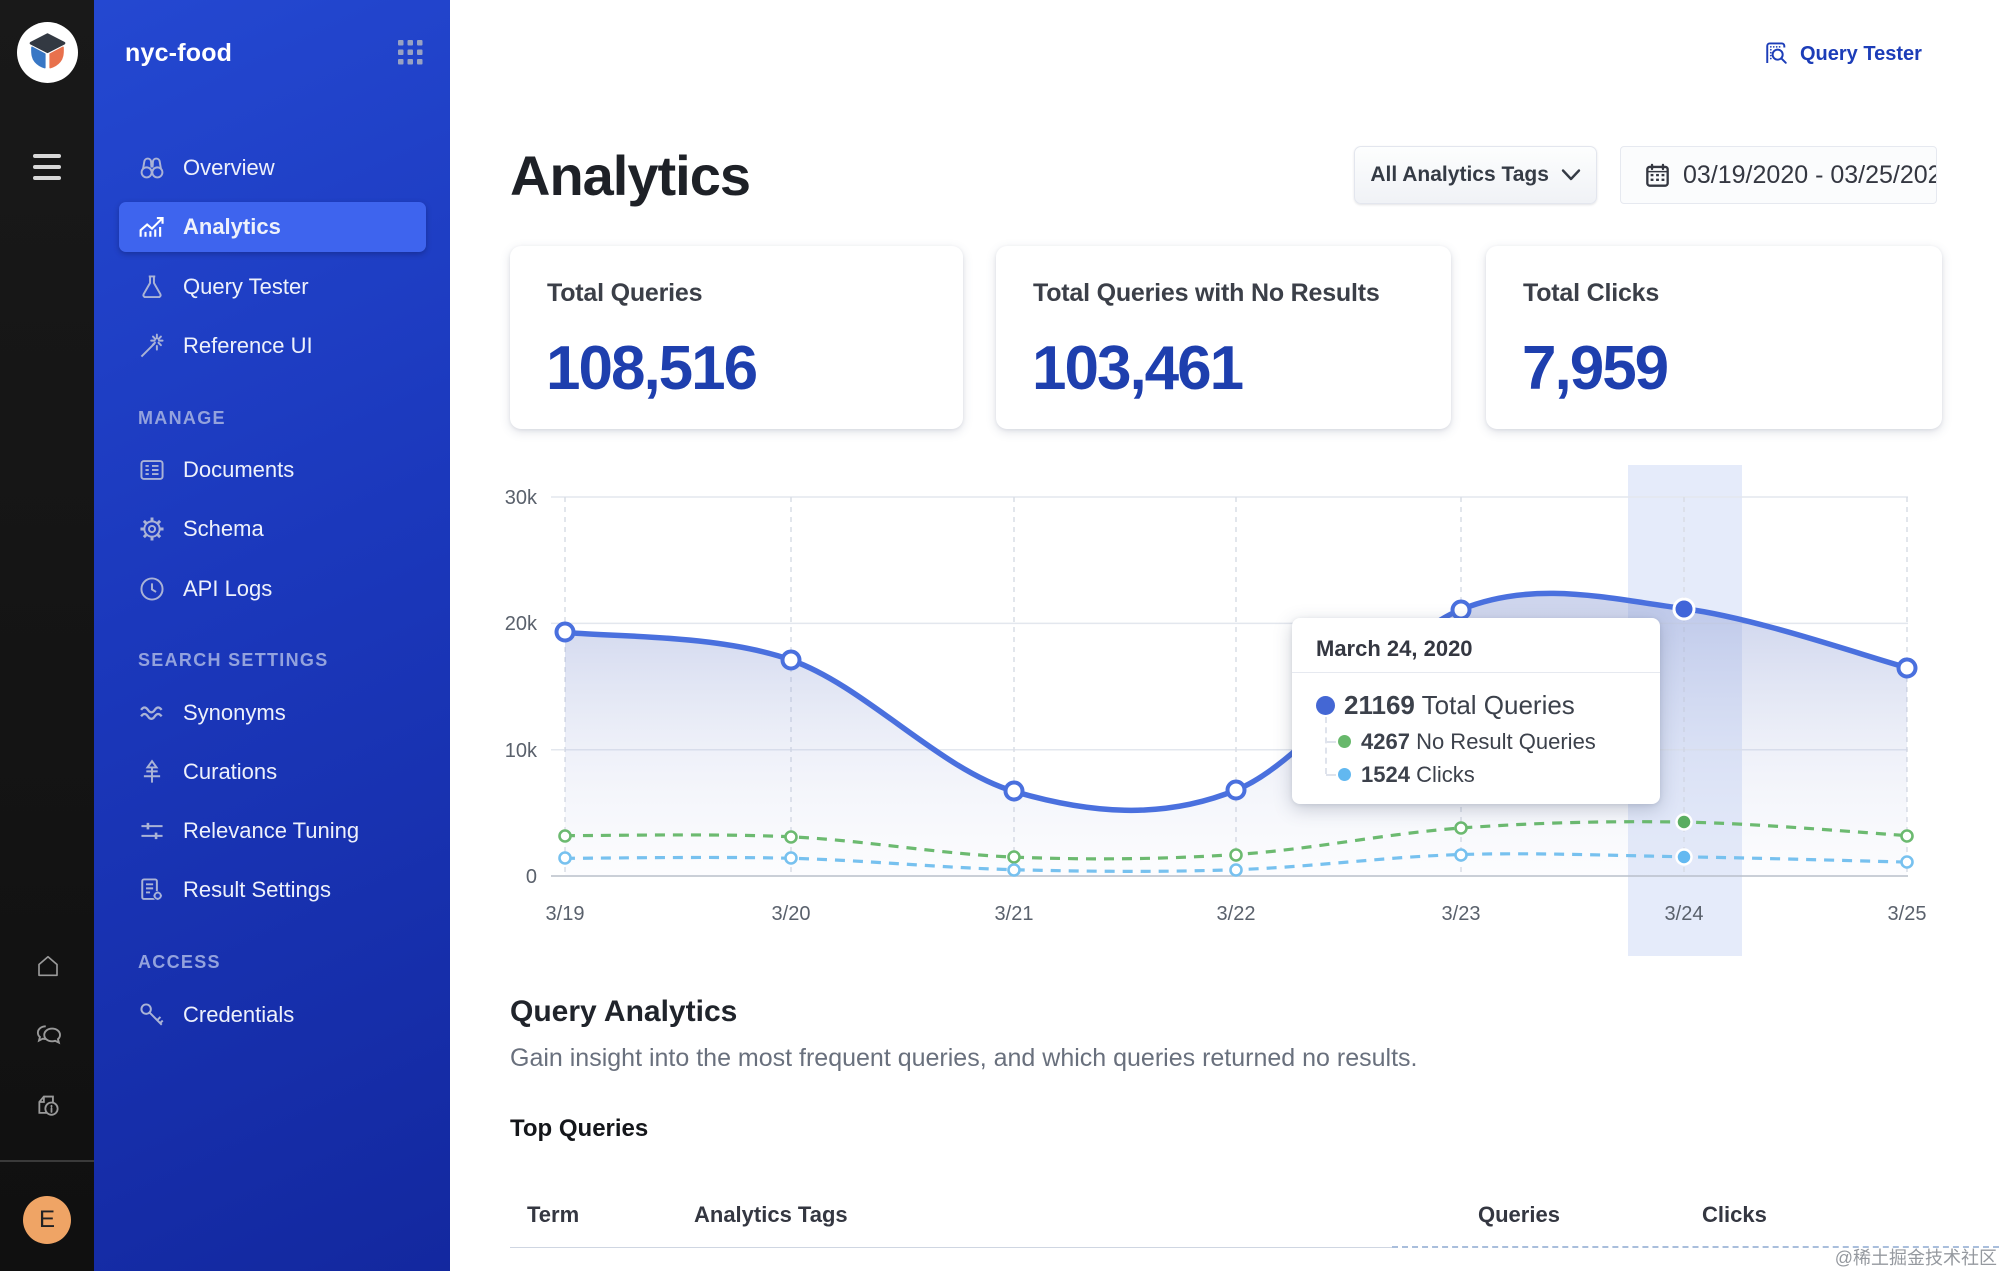 Image resolution: width=1999 pixels, height=1271 pixels. What do you see at coordinates (531, 877) in the screenshot?
I see `svg-text: 0` at bounding box center [531, 877].